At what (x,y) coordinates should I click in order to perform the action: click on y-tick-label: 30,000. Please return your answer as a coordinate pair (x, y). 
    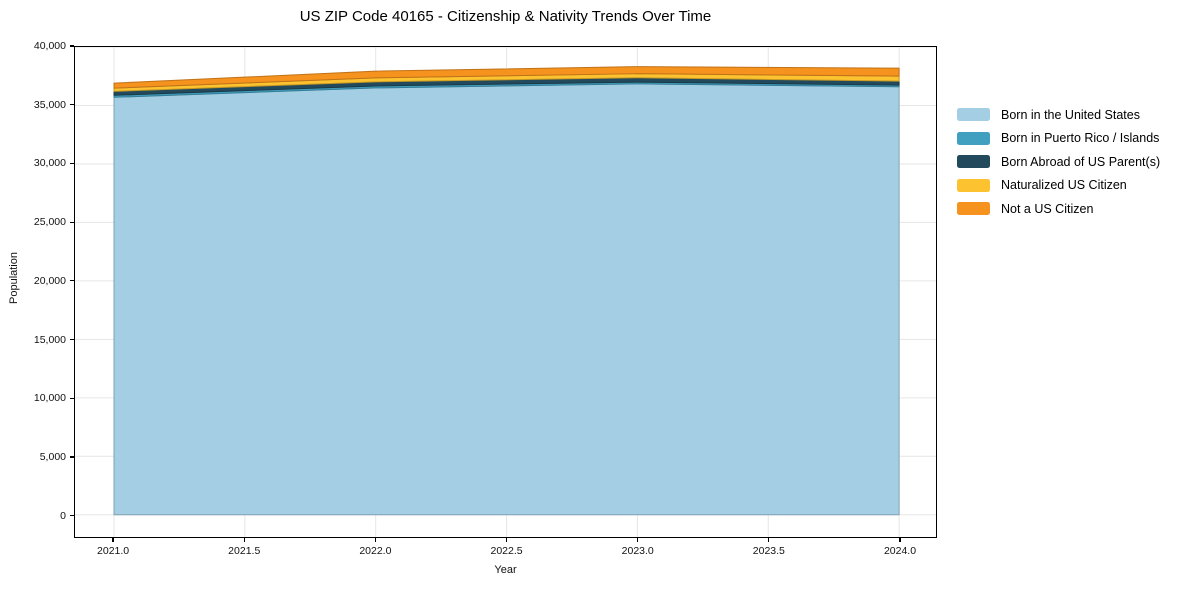
    Looking at the image, I should click on (49, 163).